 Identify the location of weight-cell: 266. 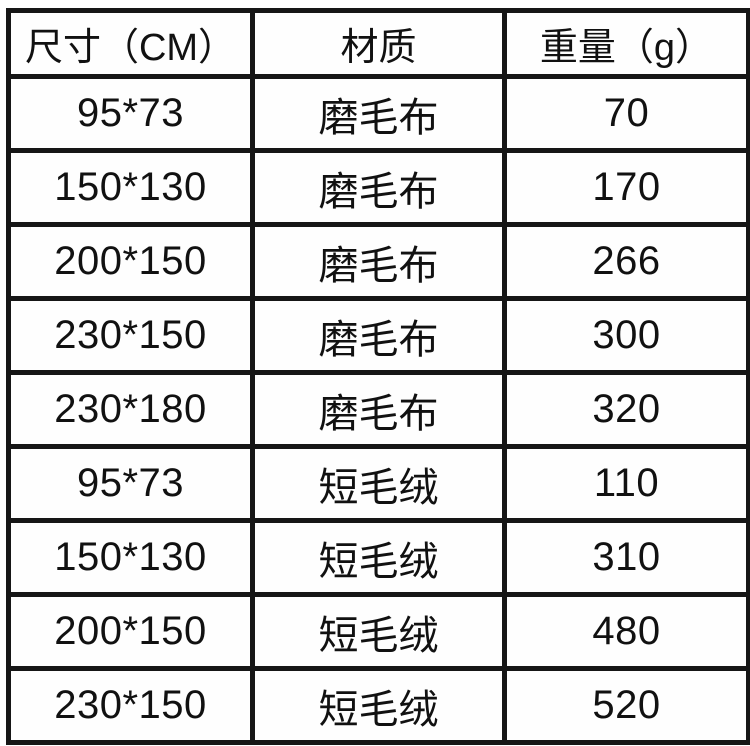
(626, 261).